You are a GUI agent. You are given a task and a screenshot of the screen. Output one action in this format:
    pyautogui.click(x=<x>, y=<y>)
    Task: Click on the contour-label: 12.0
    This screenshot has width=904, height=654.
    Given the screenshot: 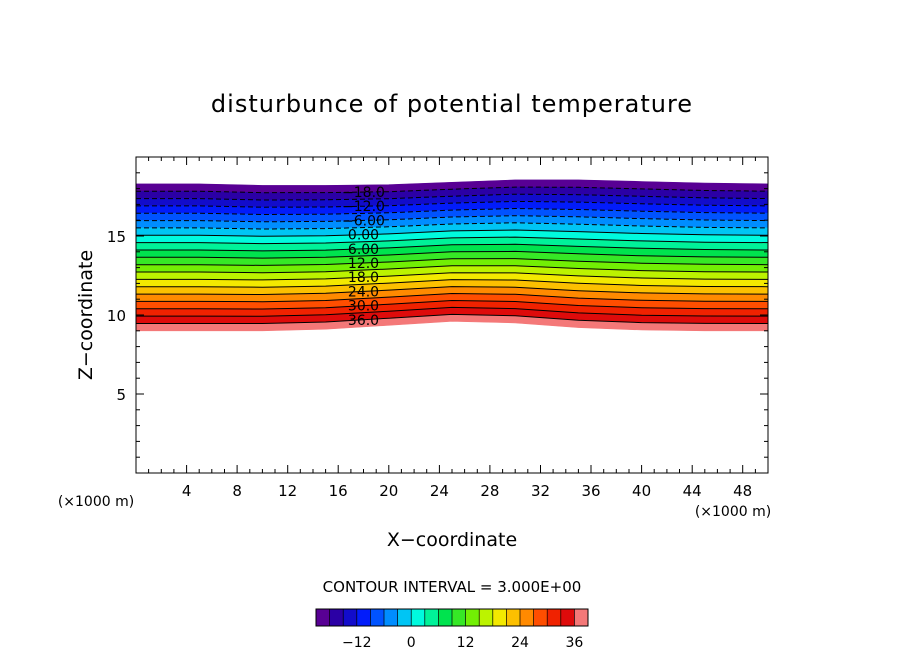 What is the action you would take?
    pyautogui.click(x=363, y=264)
    